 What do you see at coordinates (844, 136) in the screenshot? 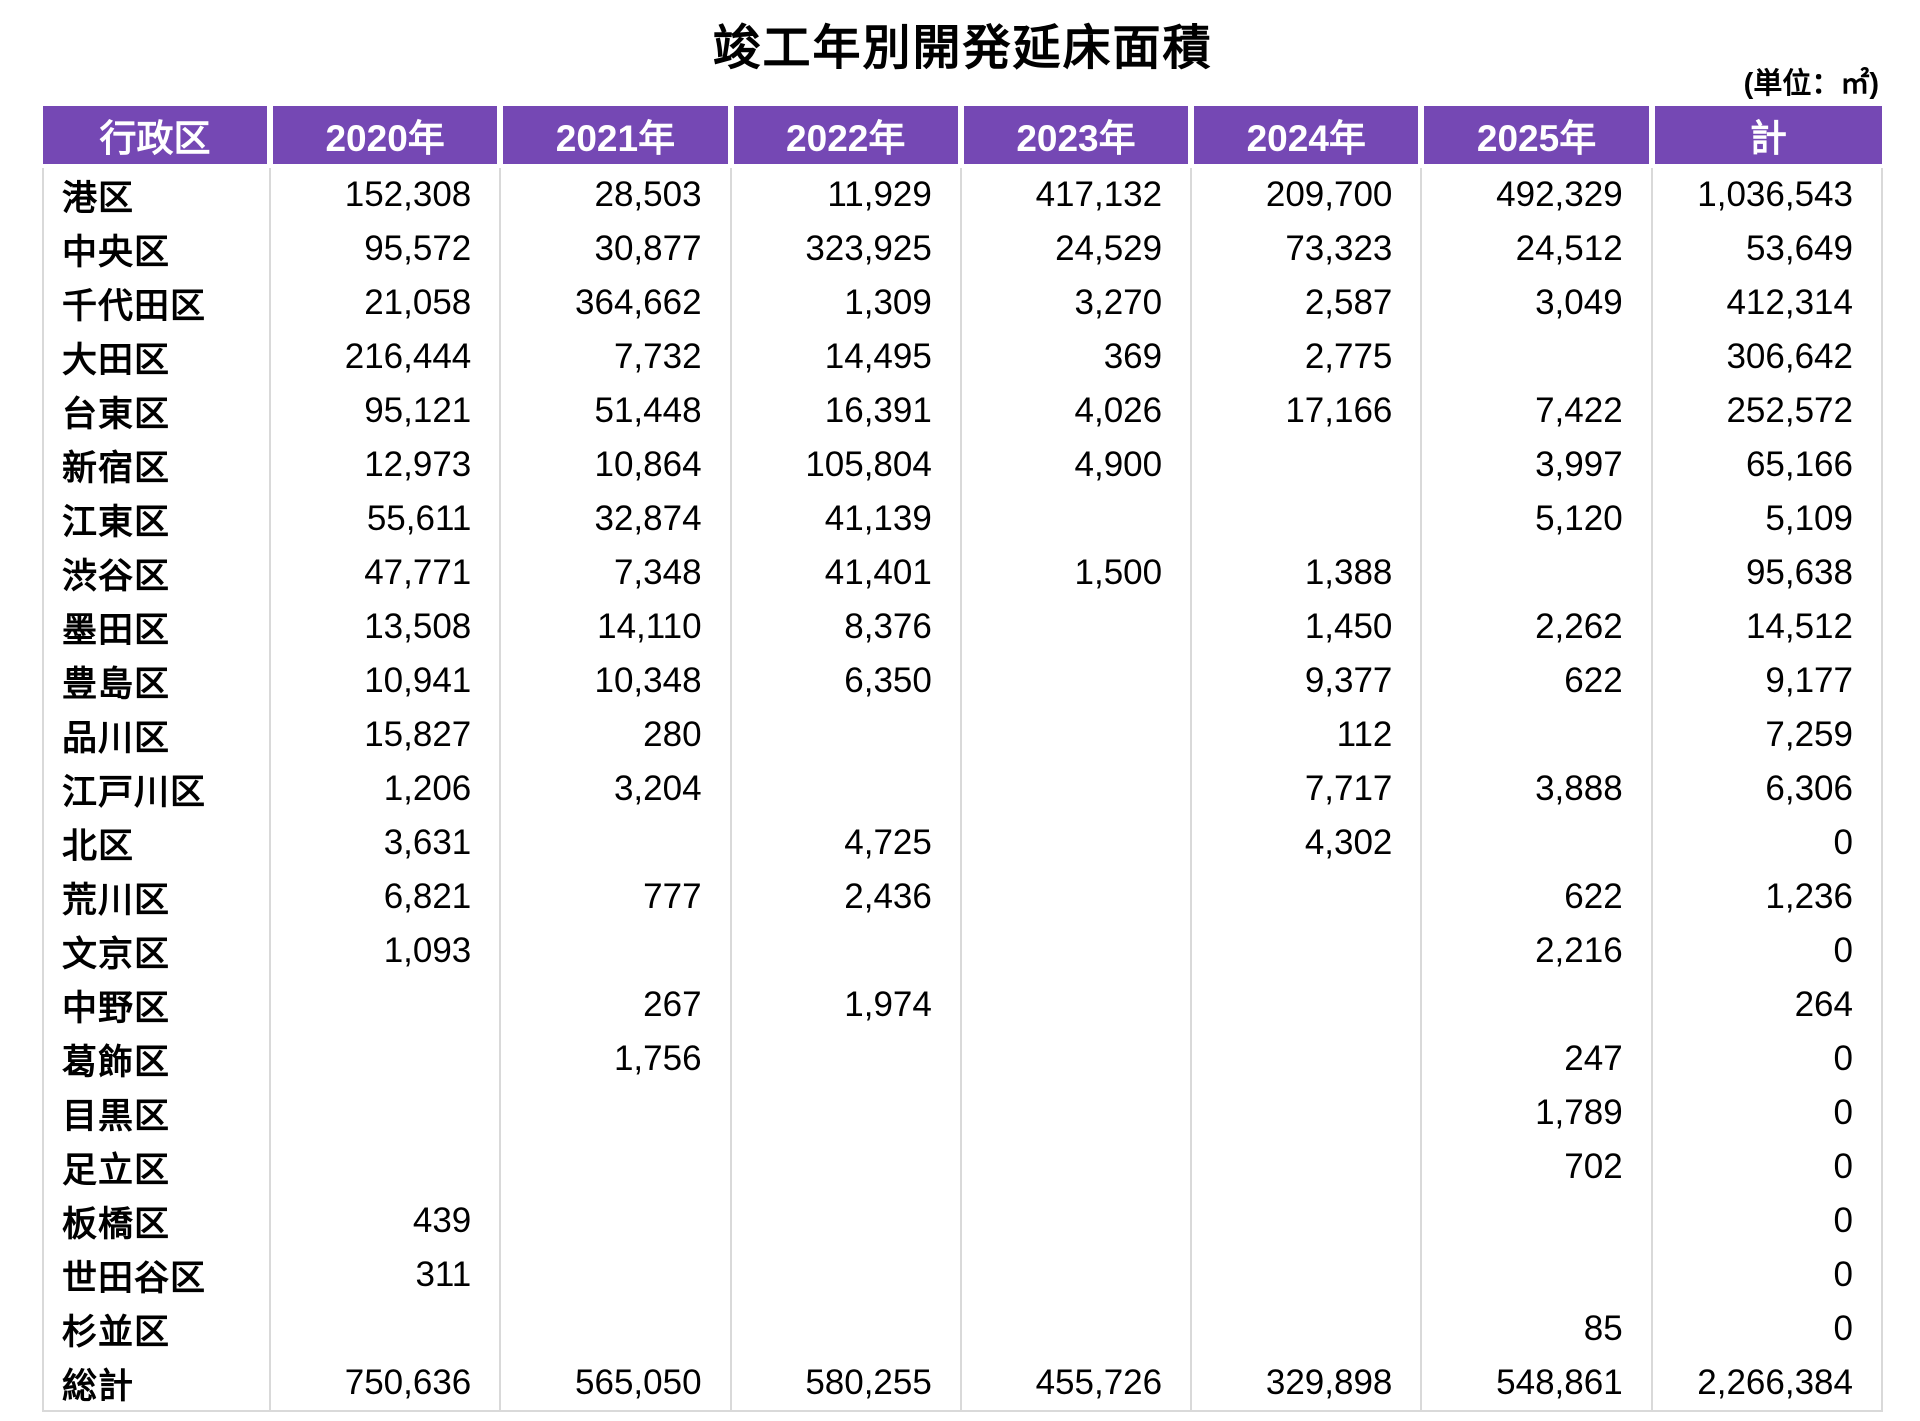
I see `header-2022: 2022年` at bounding box center [844, 136].